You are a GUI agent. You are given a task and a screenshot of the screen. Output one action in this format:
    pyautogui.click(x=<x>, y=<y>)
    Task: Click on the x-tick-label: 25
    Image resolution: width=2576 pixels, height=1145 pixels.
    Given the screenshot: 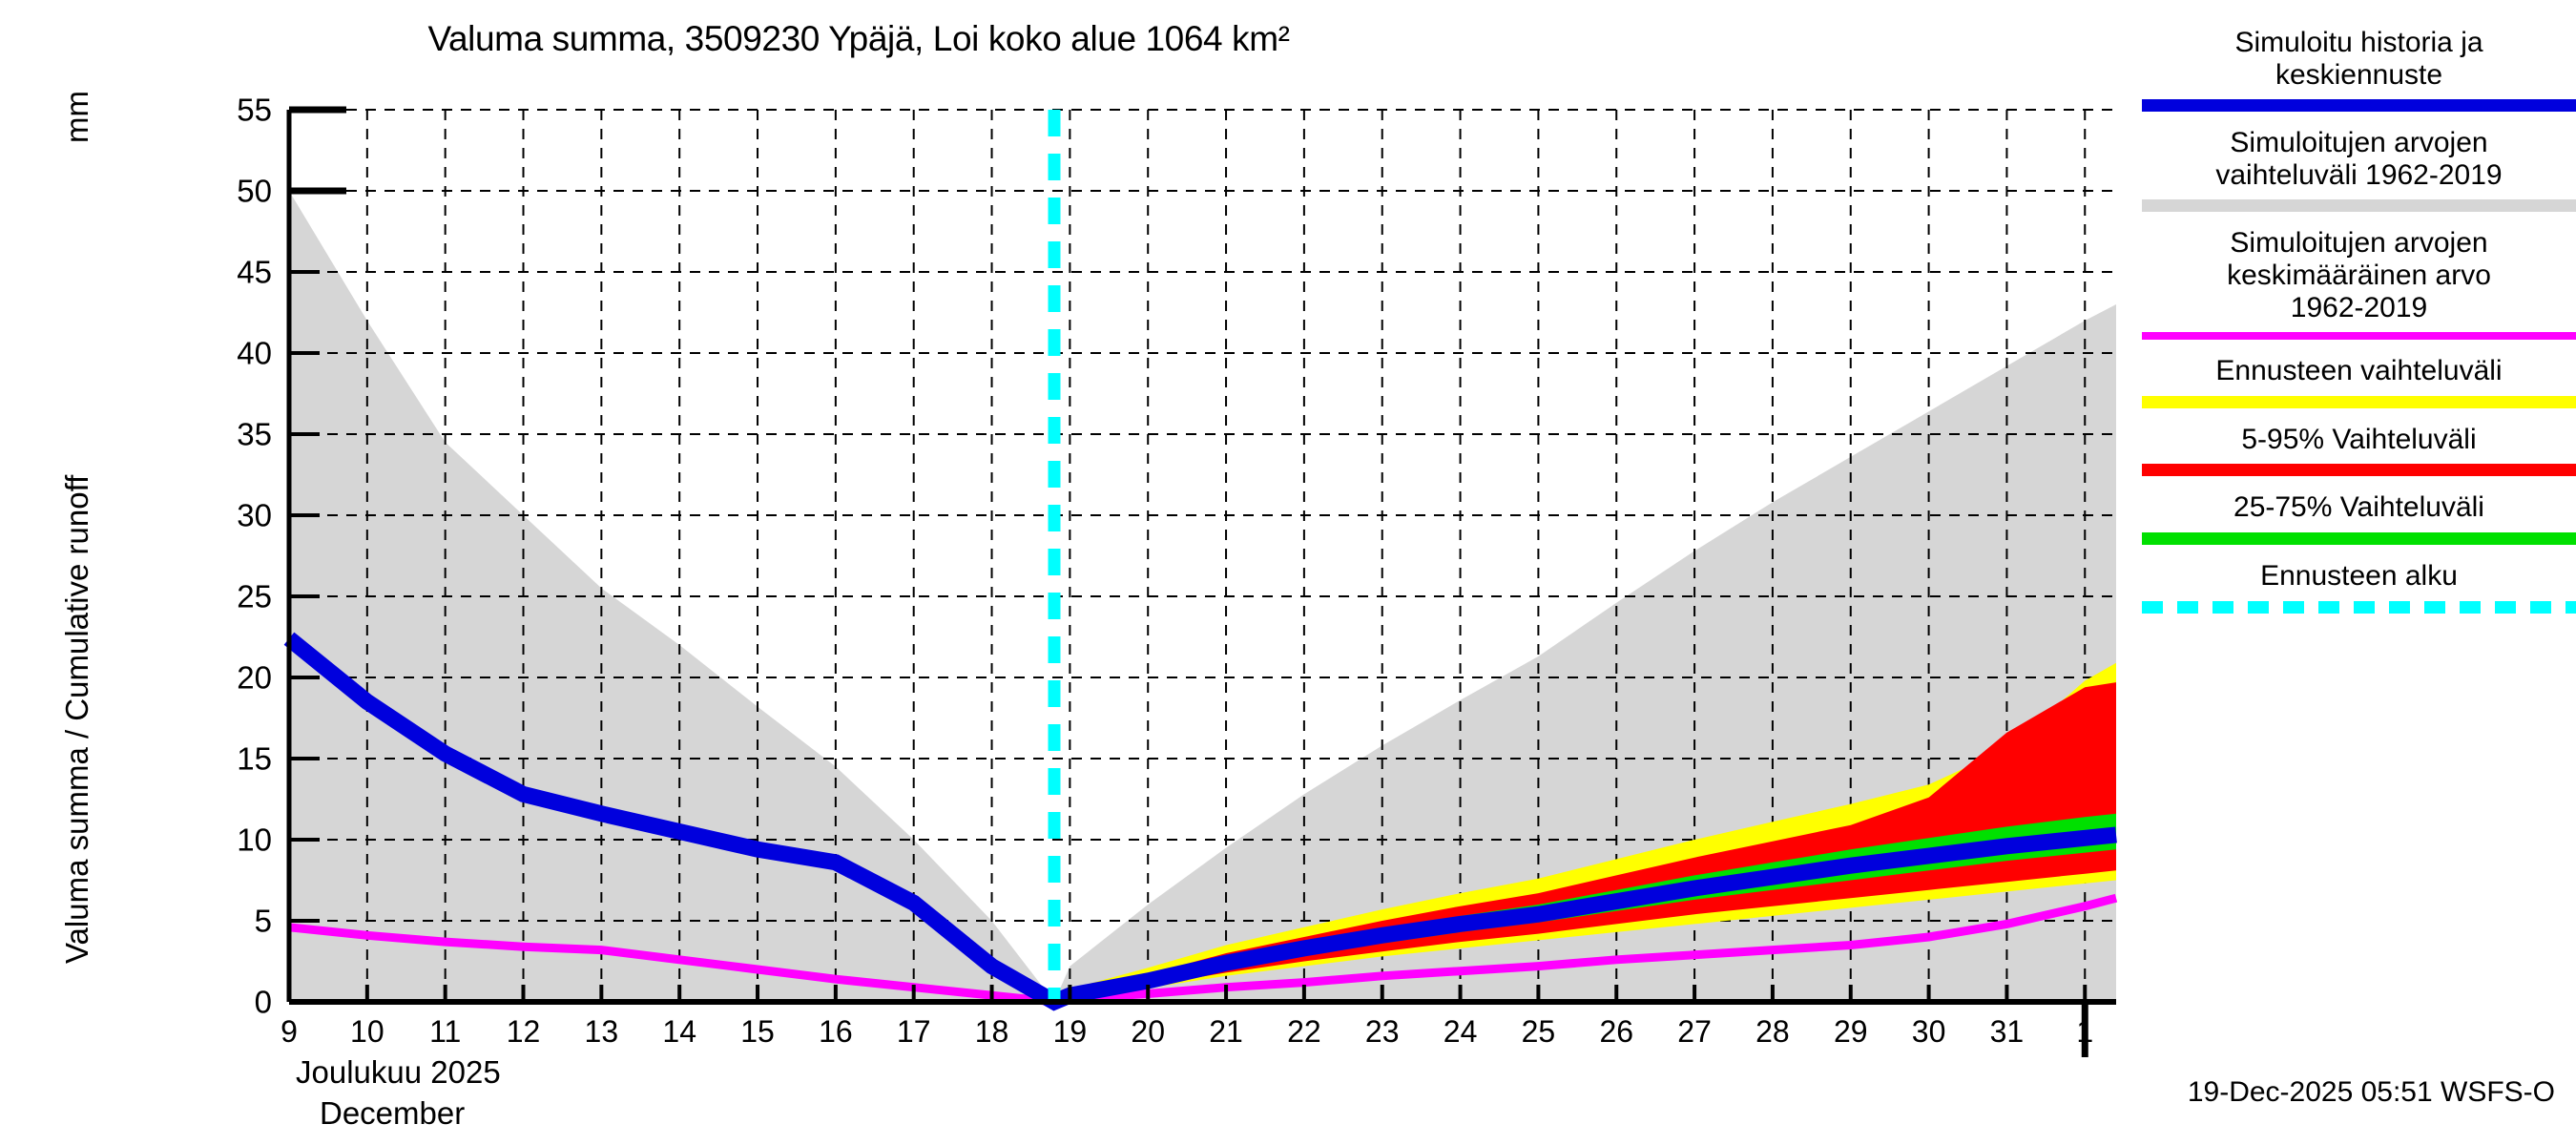 What is the action you would take?
    pyautogui.click(x=1538, y=1031)
    